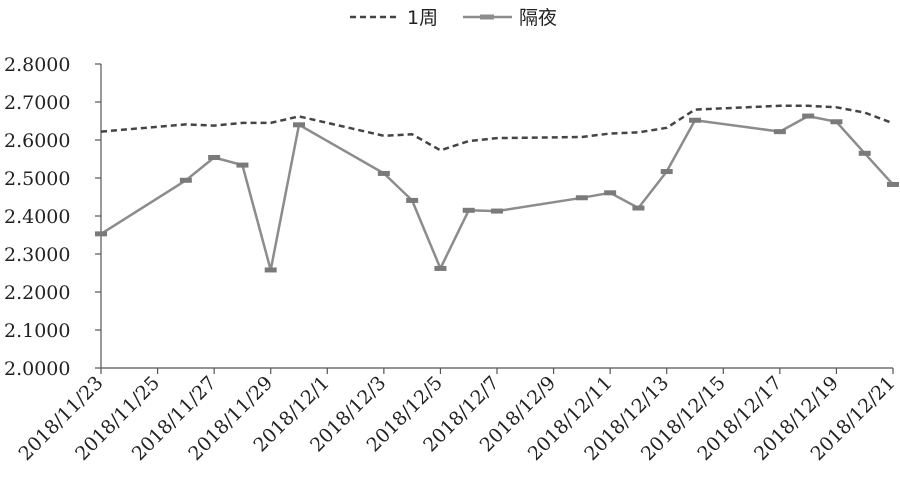 The height and width of the screenshot is (488, 900). I want to click on y-tick-label: 2.1000, so click(37, 331).